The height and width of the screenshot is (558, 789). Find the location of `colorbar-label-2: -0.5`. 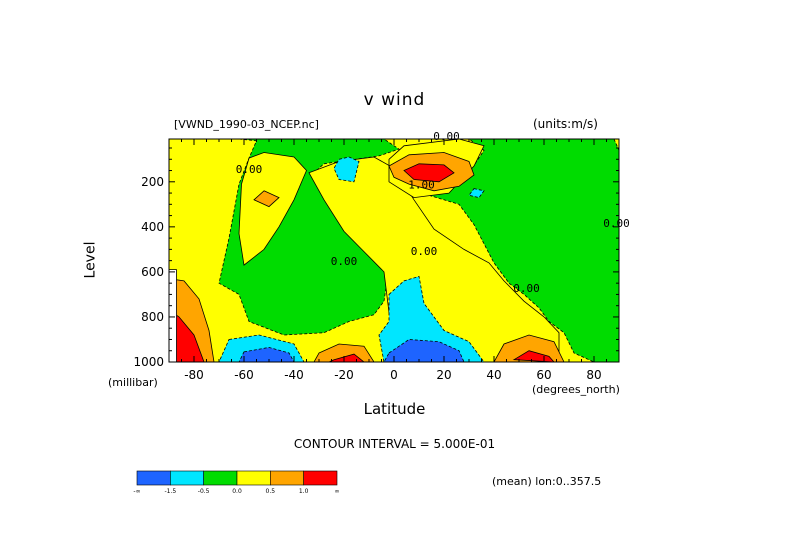

colorbar-label-2: -0.5 is located at coordinates (204, 491).